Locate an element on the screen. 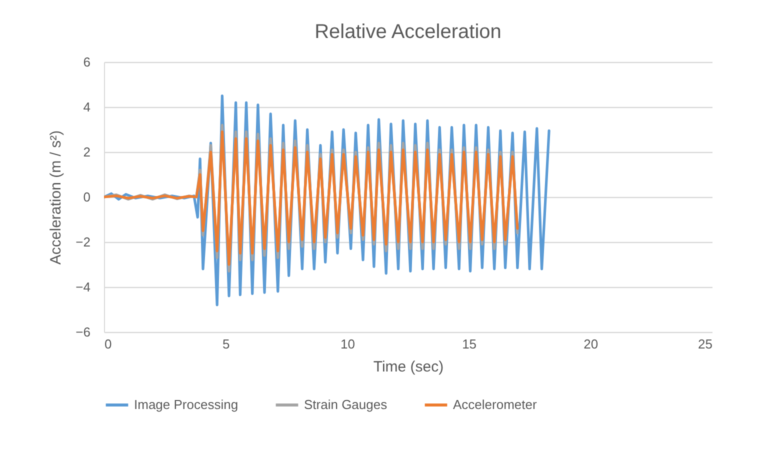 Image resolution: width=763 pixels, height=456 pixels. y-tick-label: 0 is located at coordinates (86, 197).